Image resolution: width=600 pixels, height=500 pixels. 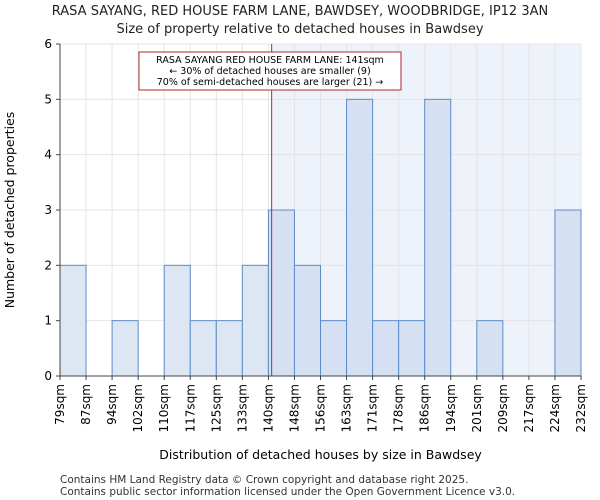 What do you see at coordinates (164, 408) in the screenshot?
I see `x-tick-label: 110sqm` at bounding box center [164, 408].